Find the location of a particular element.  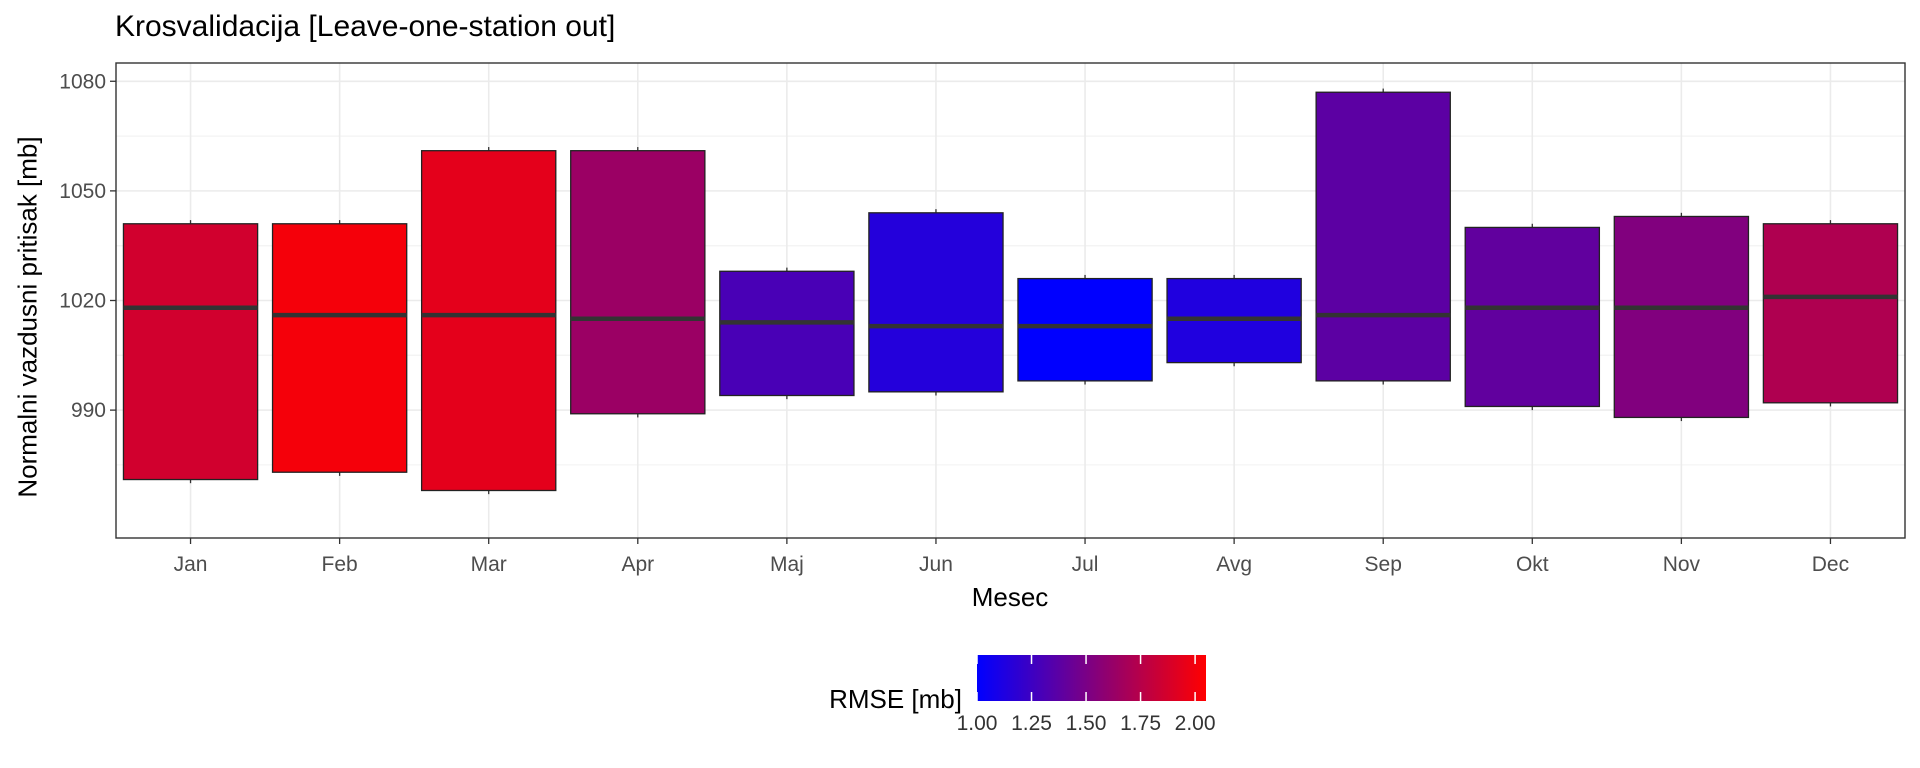

x-tick-label-Apr: Apr is located at coordinates (637, 564).